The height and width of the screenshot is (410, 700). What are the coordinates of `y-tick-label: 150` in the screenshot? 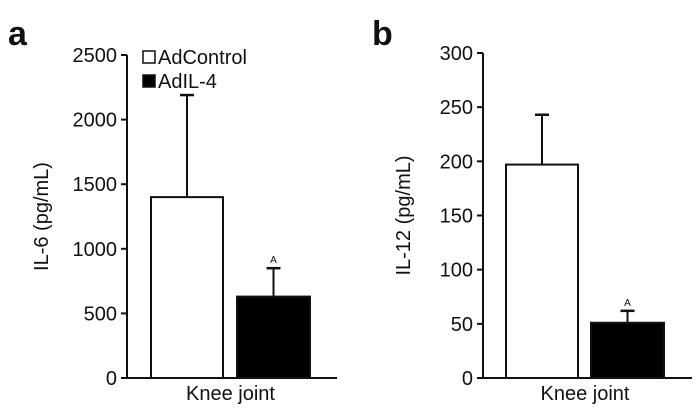 It's located at (456, 217).